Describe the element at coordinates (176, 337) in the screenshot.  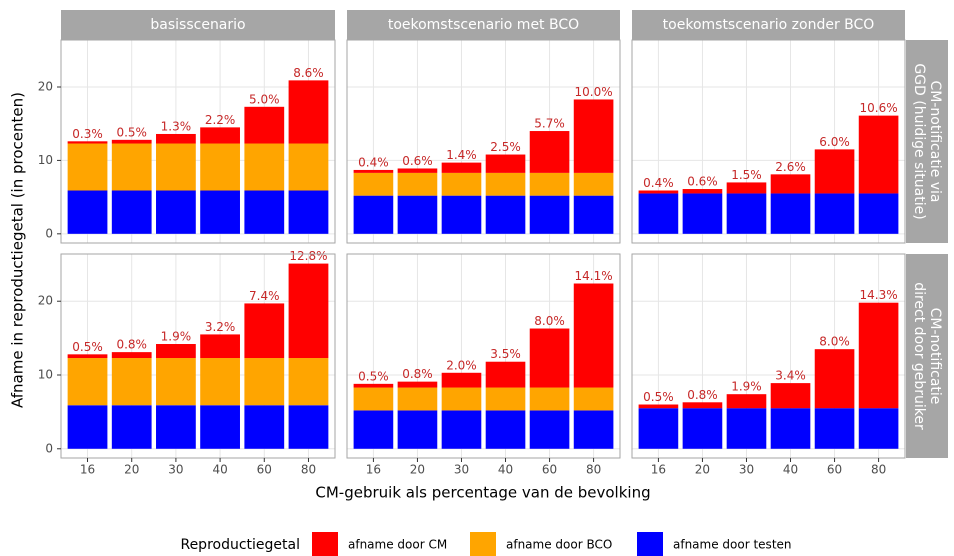
I see `value-label: 1.9%` at that location.